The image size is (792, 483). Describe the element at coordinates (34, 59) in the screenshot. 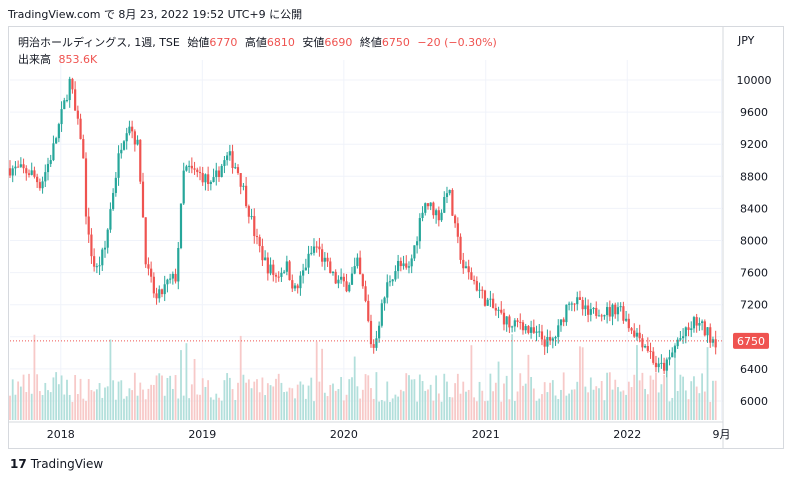

I see `volume-label: 出来高` at that location.